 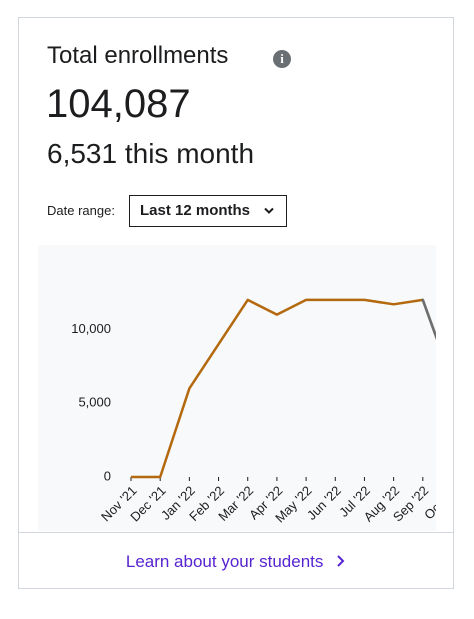 I want to click on footer-link: Learn about your students, so click(x=236, y=560).